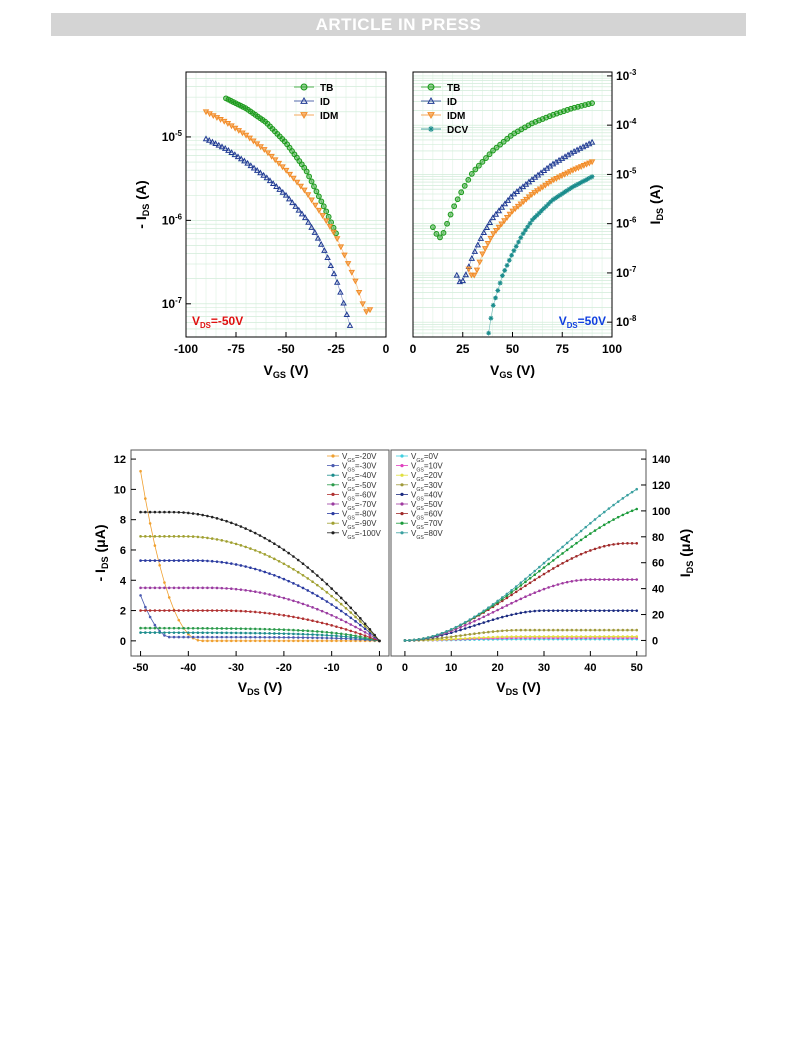 This screenshot has height=1057, width=793. What do you see at coordinates (316, 102) in the screenshot?
I see `legend: TB ID IDM` at bounding box center [316, 102].